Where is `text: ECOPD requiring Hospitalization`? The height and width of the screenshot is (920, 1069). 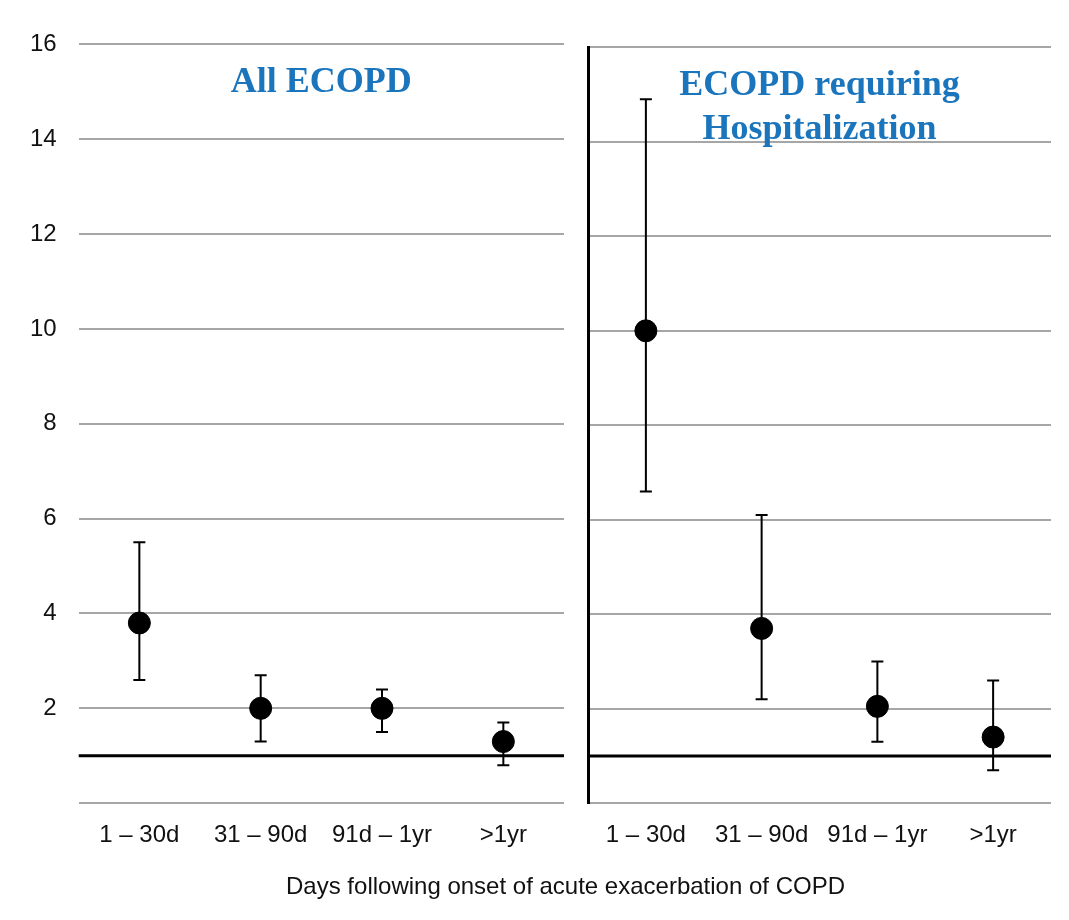
text: ECOPD requiring Hospitalization is located at coordinates (819, 104).